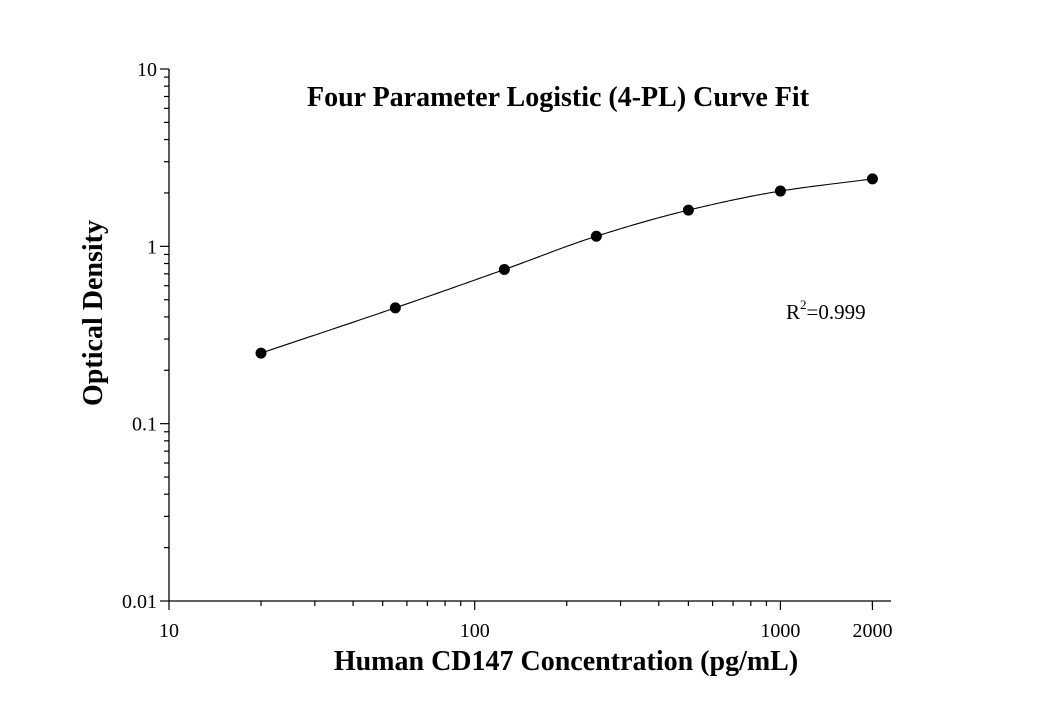  Describe the element at coordinates (147, 70) in the screenshot. I see `y-tick-label: 10` at that location.